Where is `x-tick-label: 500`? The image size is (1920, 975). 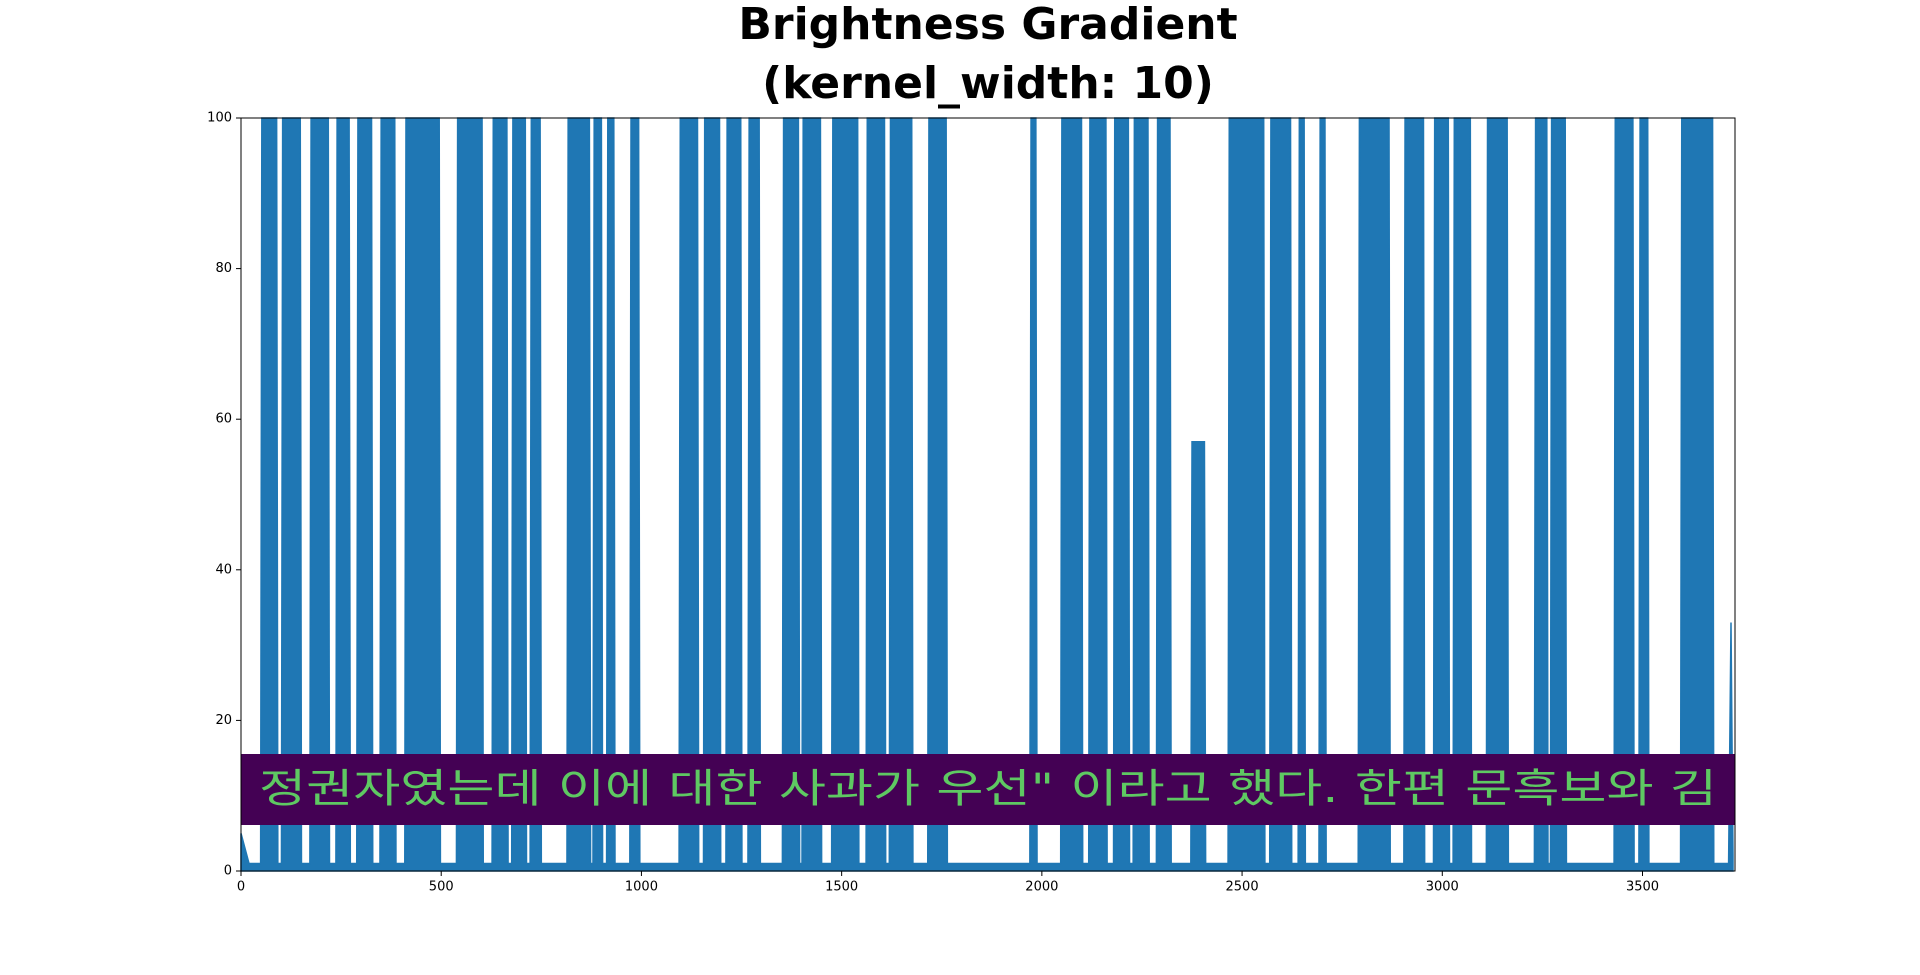
x-tick-label: 500 is located at coordinates (441, 887).